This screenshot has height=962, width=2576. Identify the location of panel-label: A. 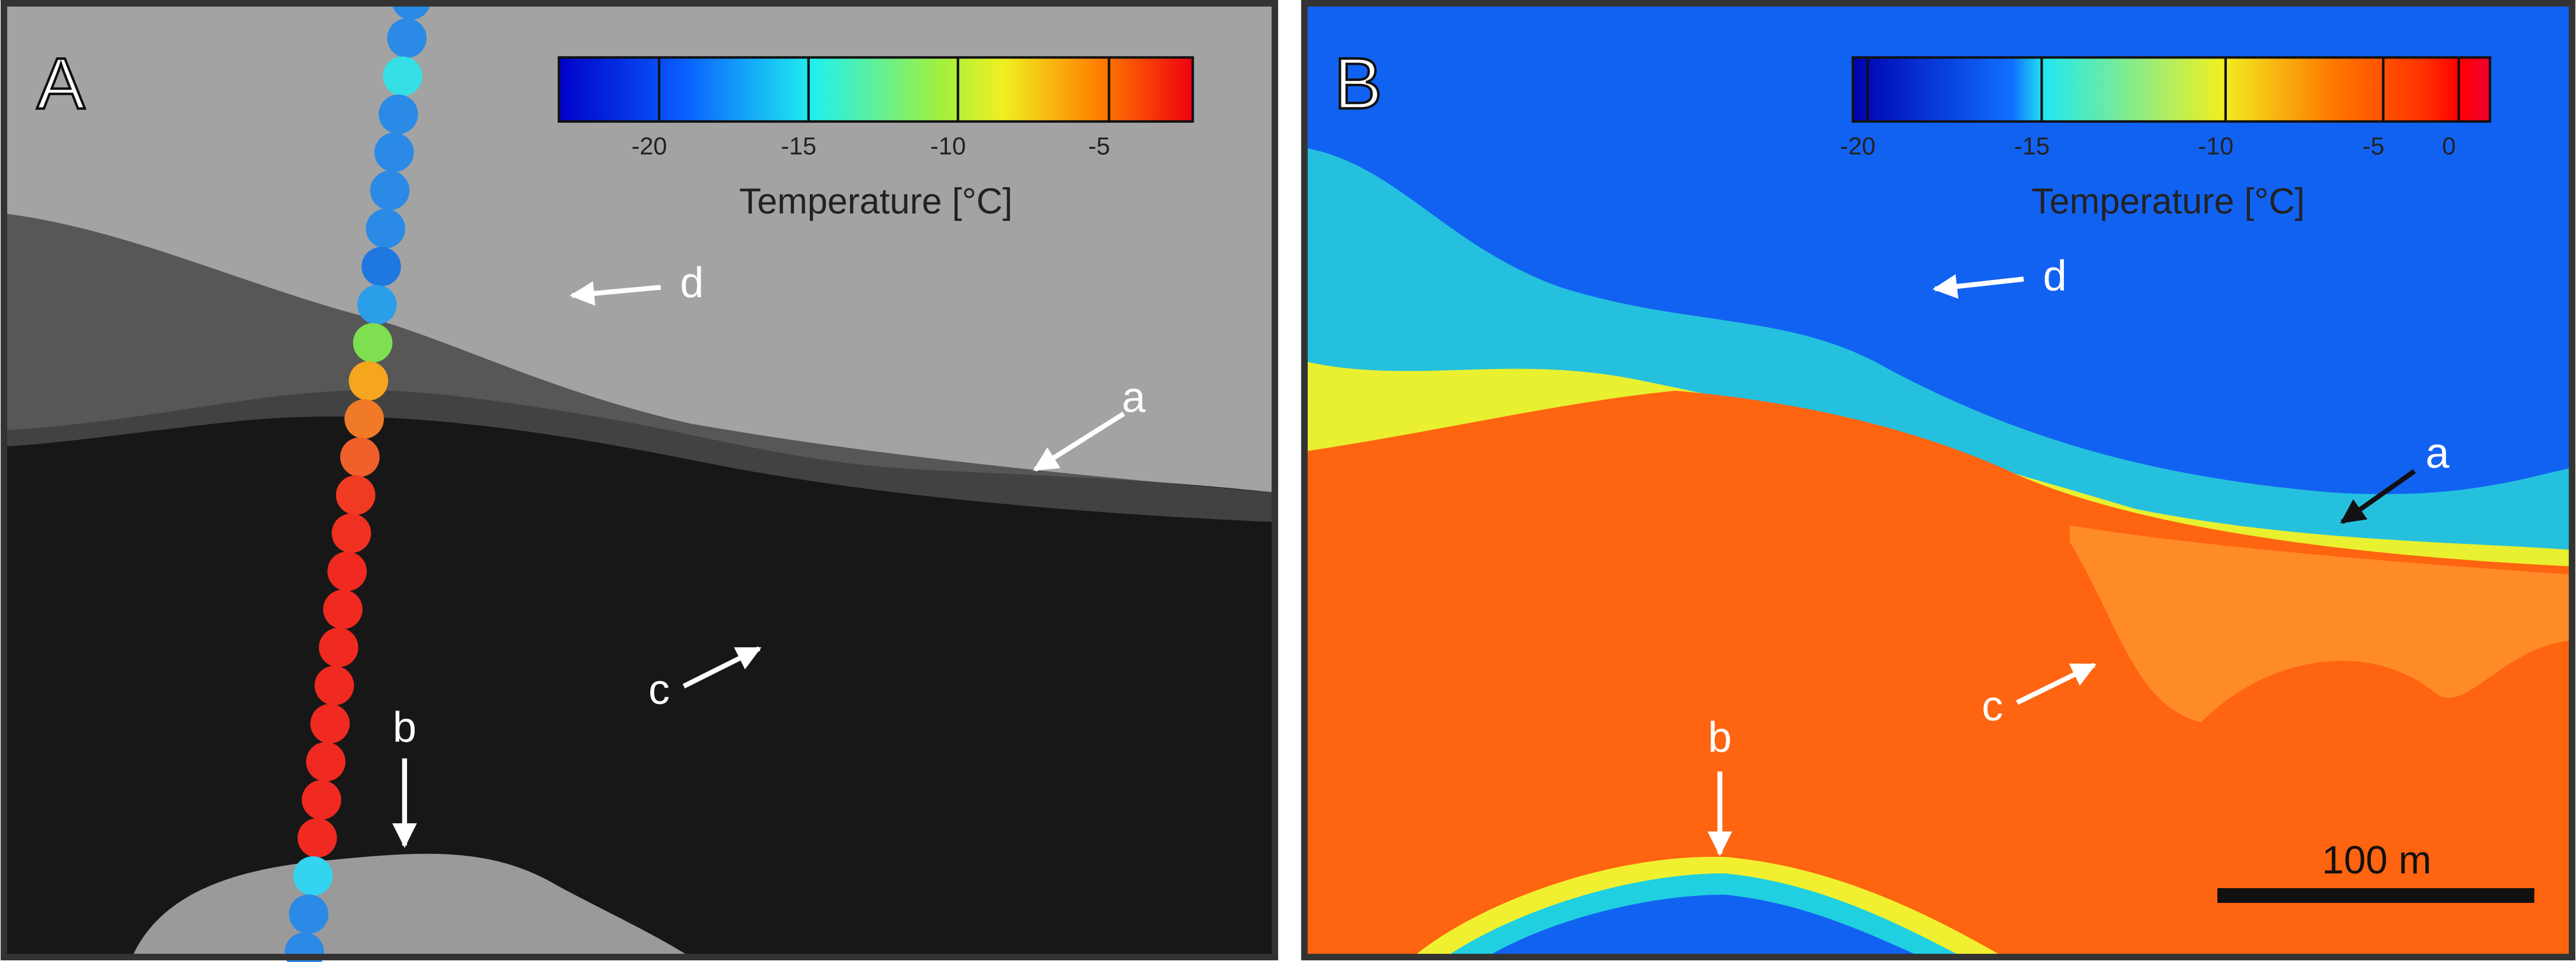
(61, 83).